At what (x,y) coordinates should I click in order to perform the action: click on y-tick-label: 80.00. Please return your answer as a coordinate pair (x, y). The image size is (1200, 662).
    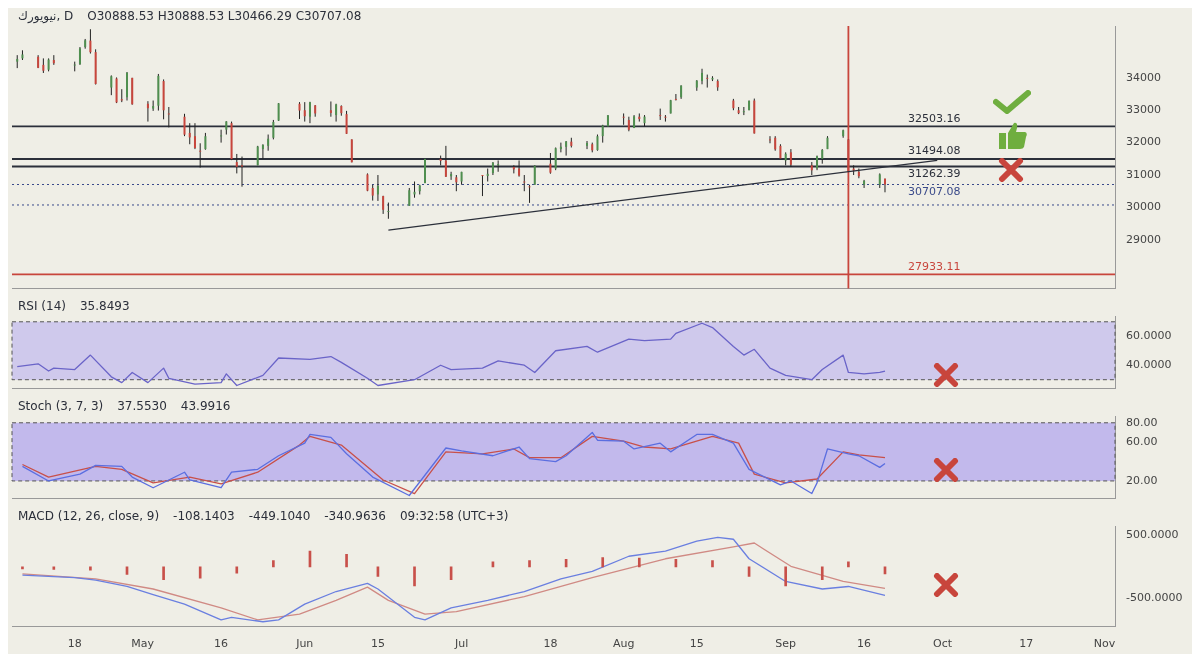
    Looking at the image, I should click on (1142, 422).